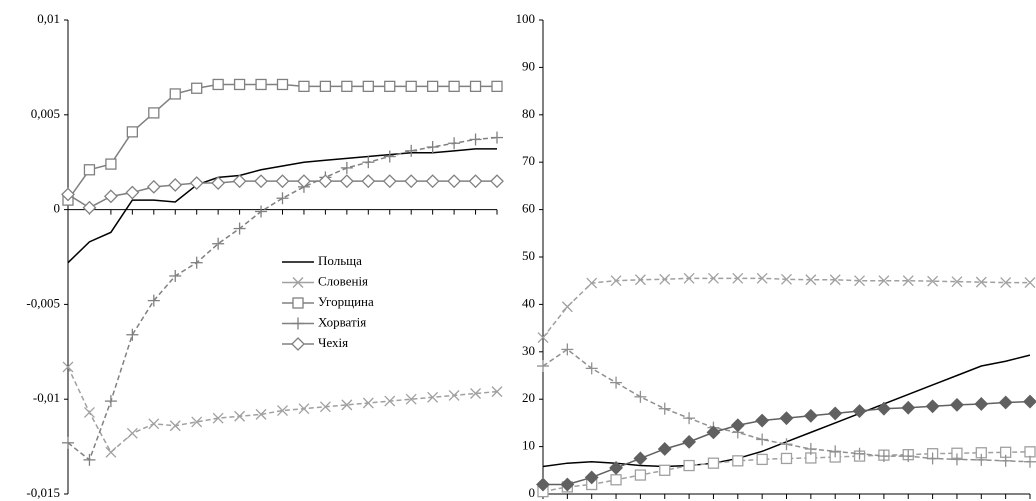  Describe the element at coordinates (315, 343) in the screenshot. I see `legend-item: Чехія` at that location.